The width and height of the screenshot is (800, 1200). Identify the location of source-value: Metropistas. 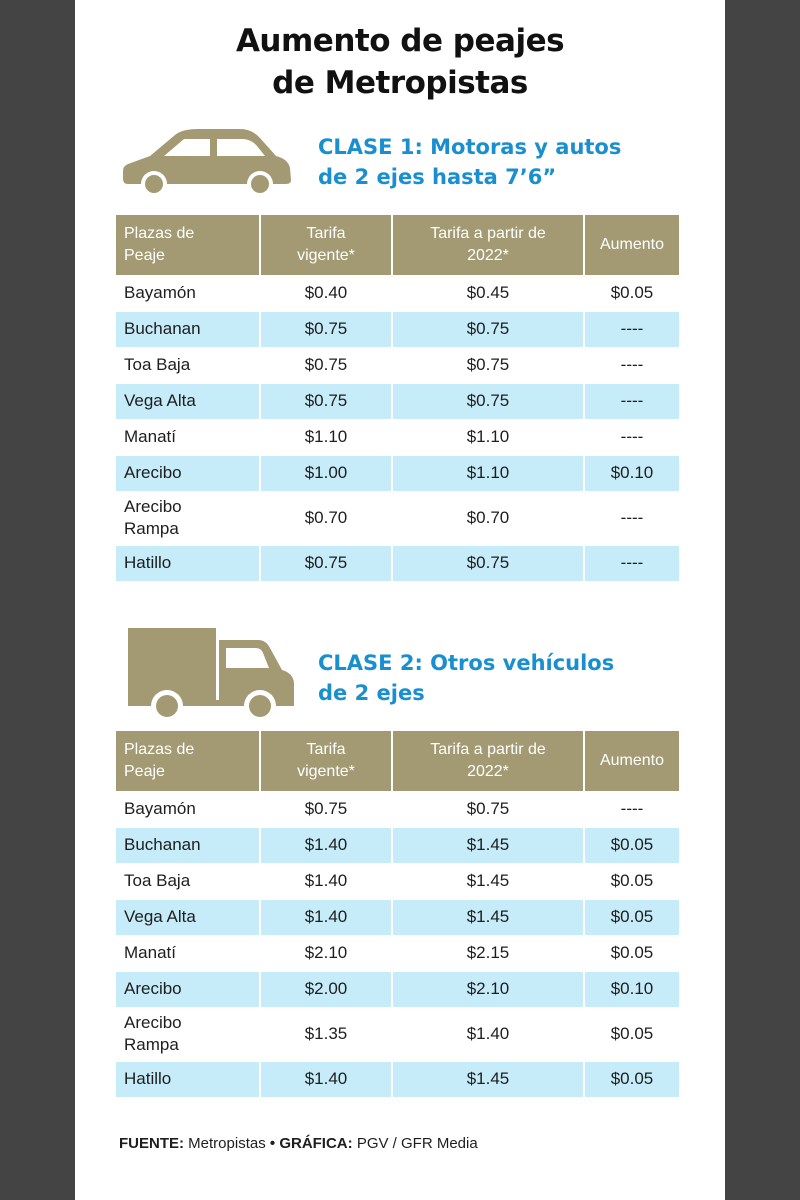
(227, 1143).